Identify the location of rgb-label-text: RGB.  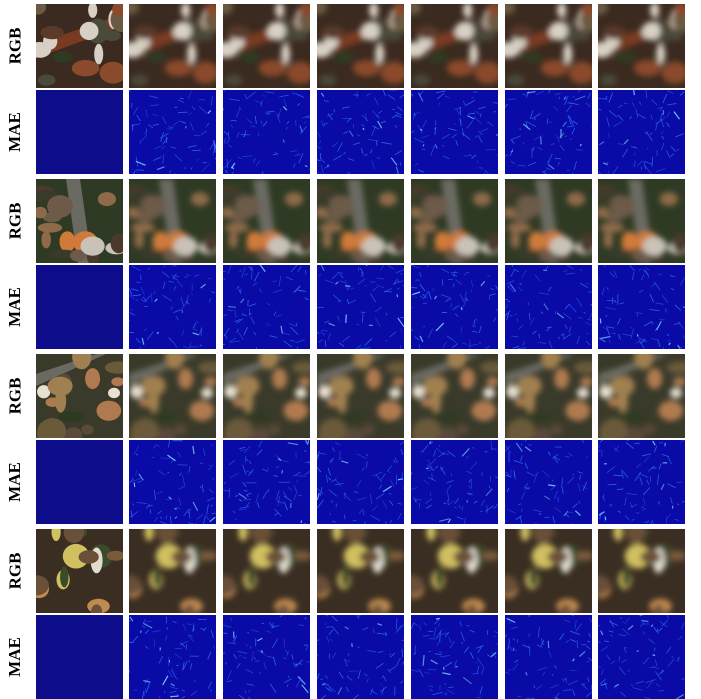
(15, 396).